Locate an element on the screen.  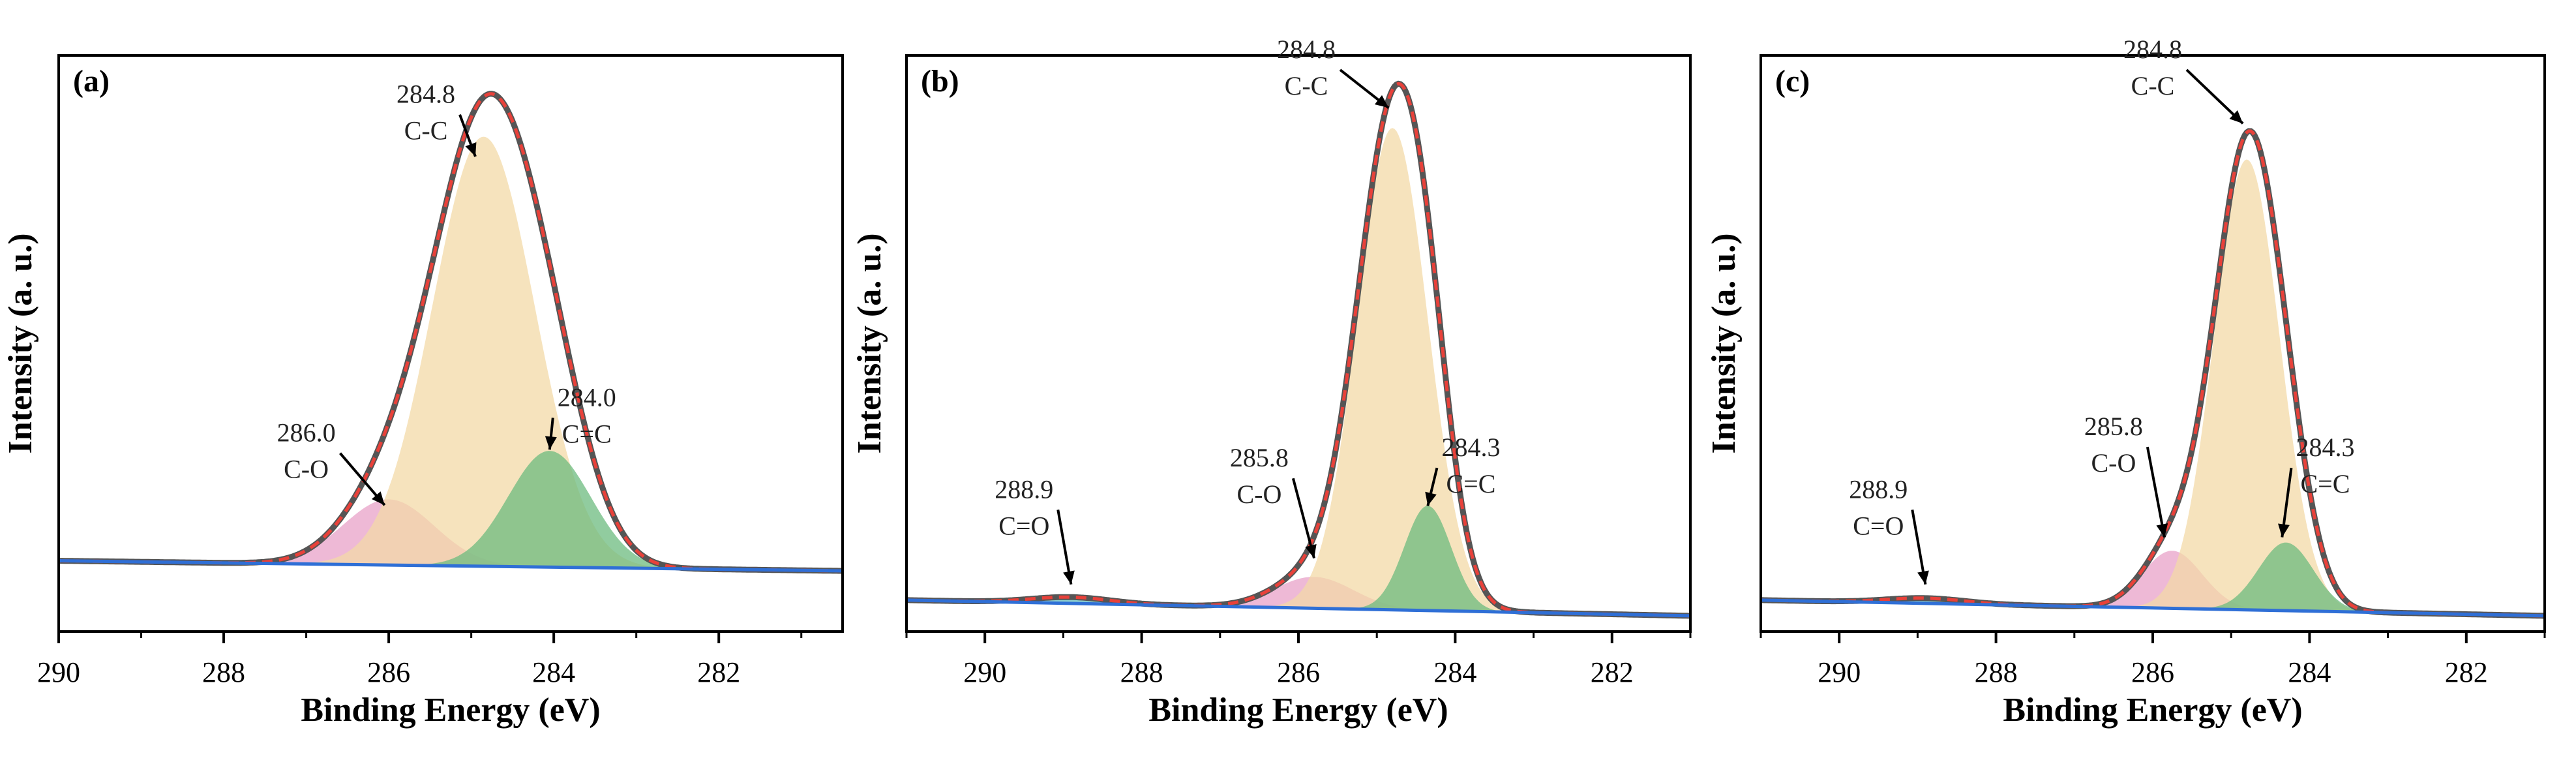
peak-annotation-c-o: 286.0 C-O is located at coordinates (331, 462).